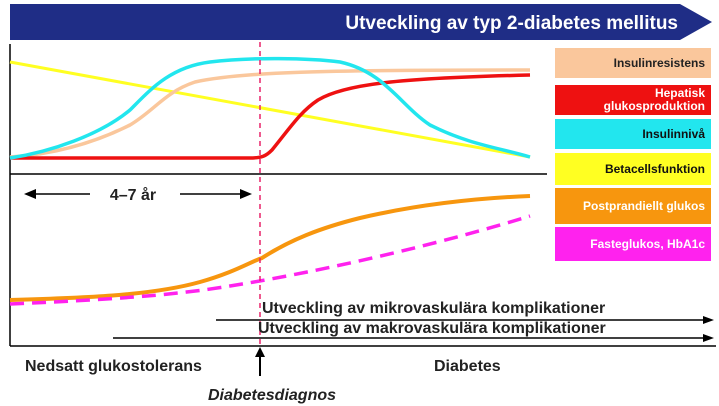  Describe the element at coordinates (659, 62) in the screenshot. I see `legend-label: Insulinresistens` at that location.